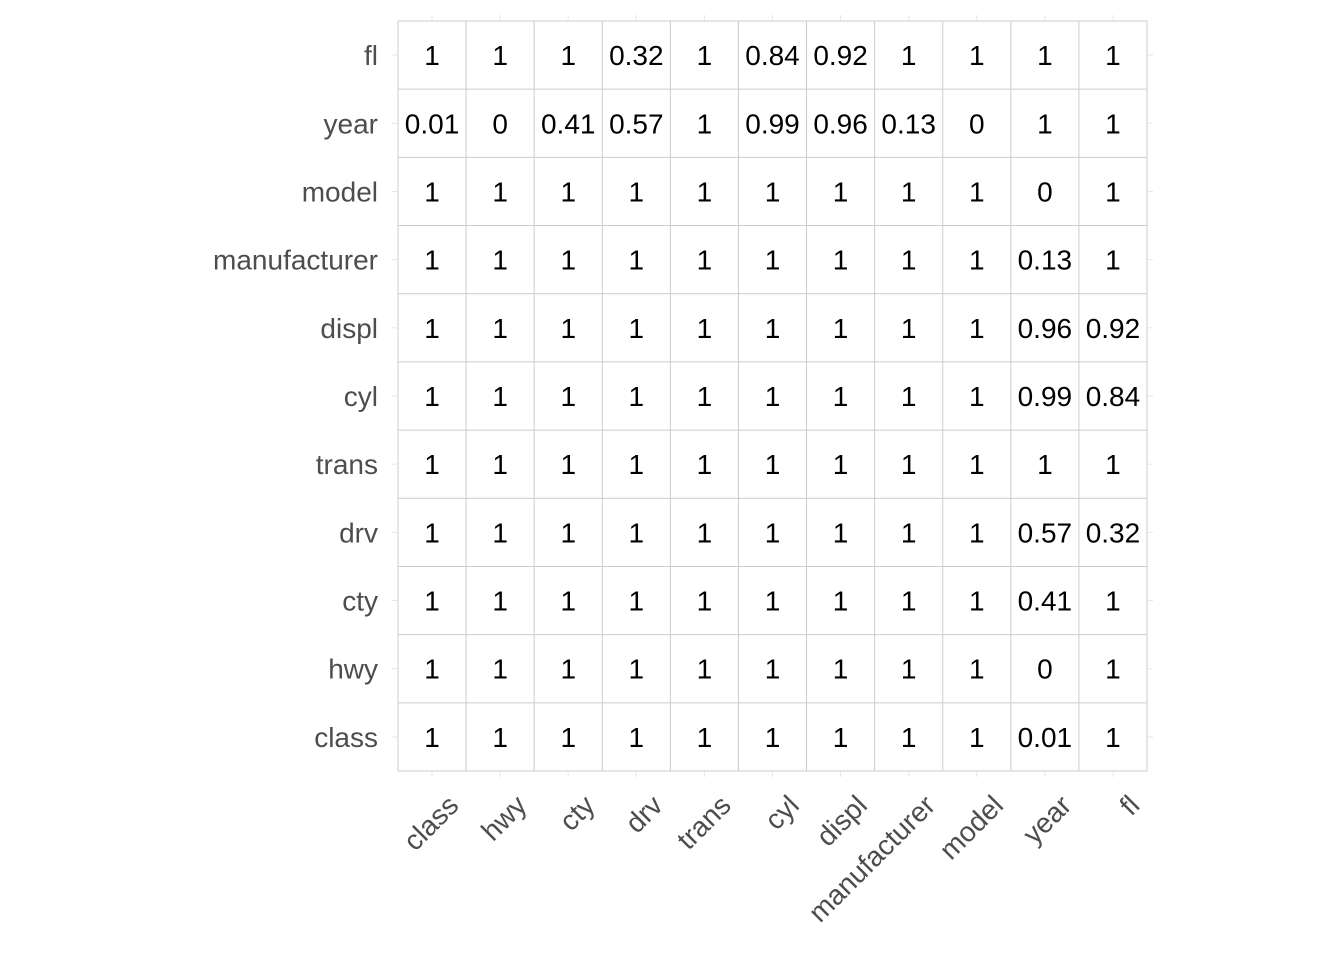  What do you see at coordinates (782, 812) in the screenshot?
I see `x-tick-label: cyl` at bounding box center [782, 812].